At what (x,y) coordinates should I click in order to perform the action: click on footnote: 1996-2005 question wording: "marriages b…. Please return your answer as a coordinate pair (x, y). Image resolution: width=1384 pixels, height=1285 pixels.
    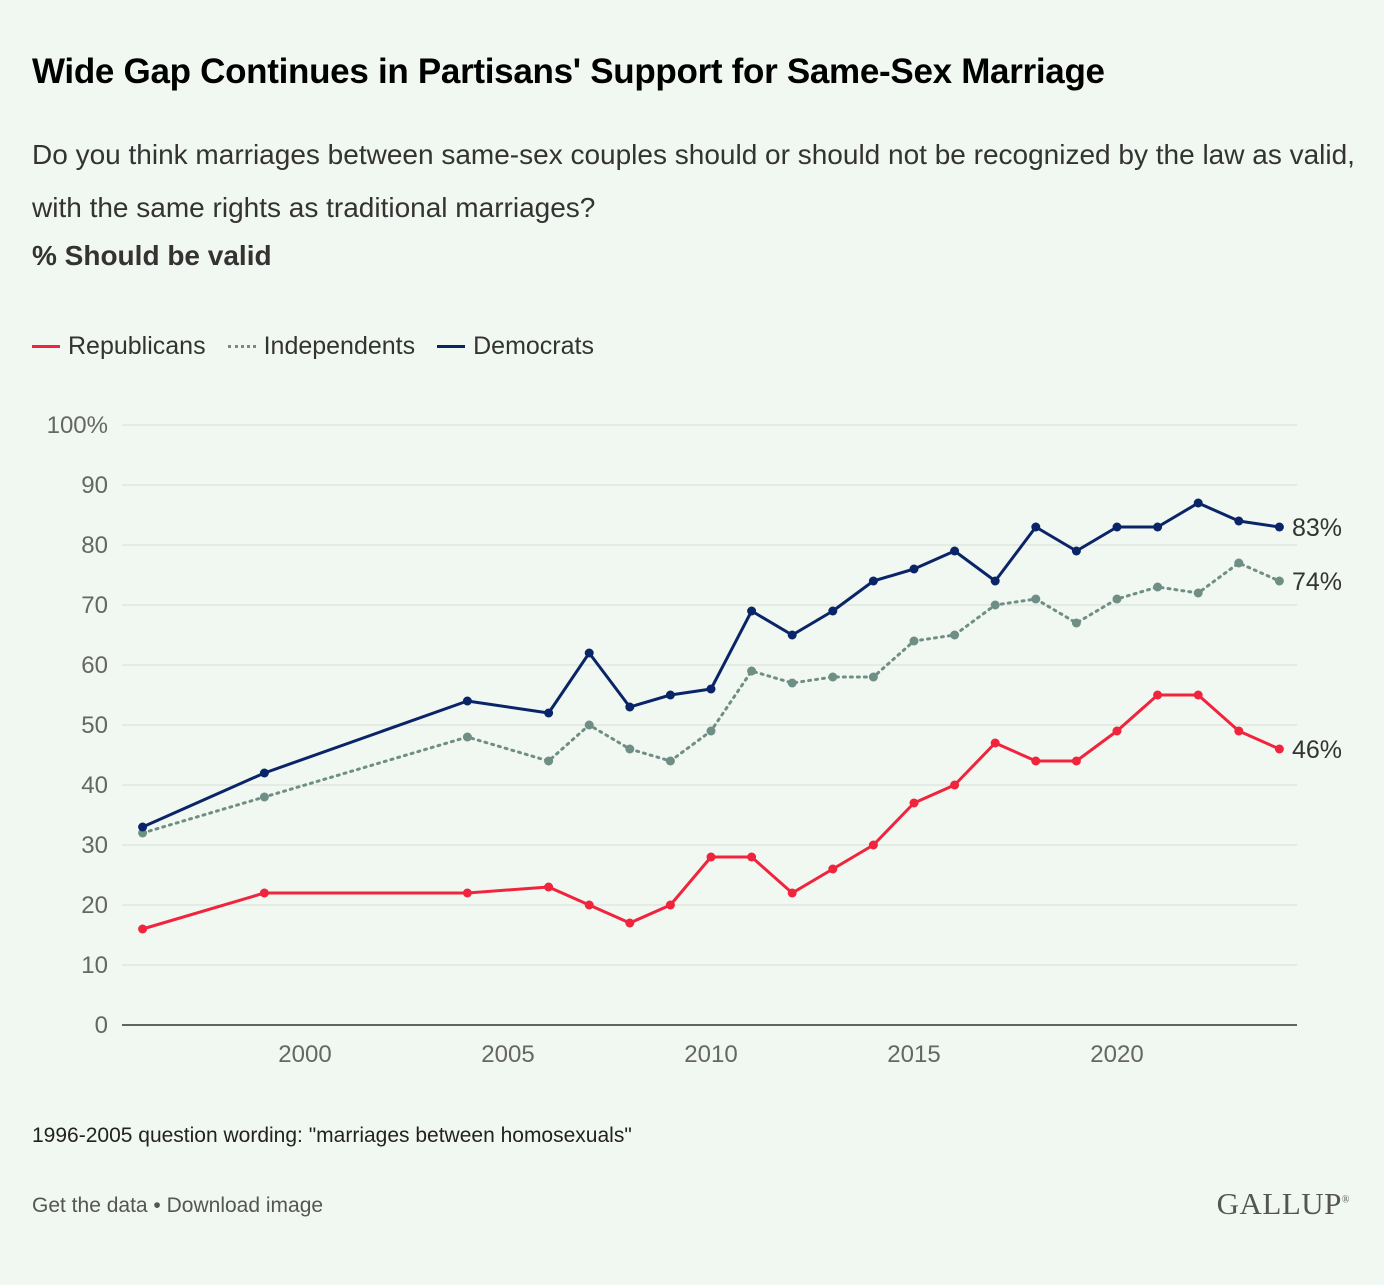
    Looking at the image, I should click on (332, 1135).